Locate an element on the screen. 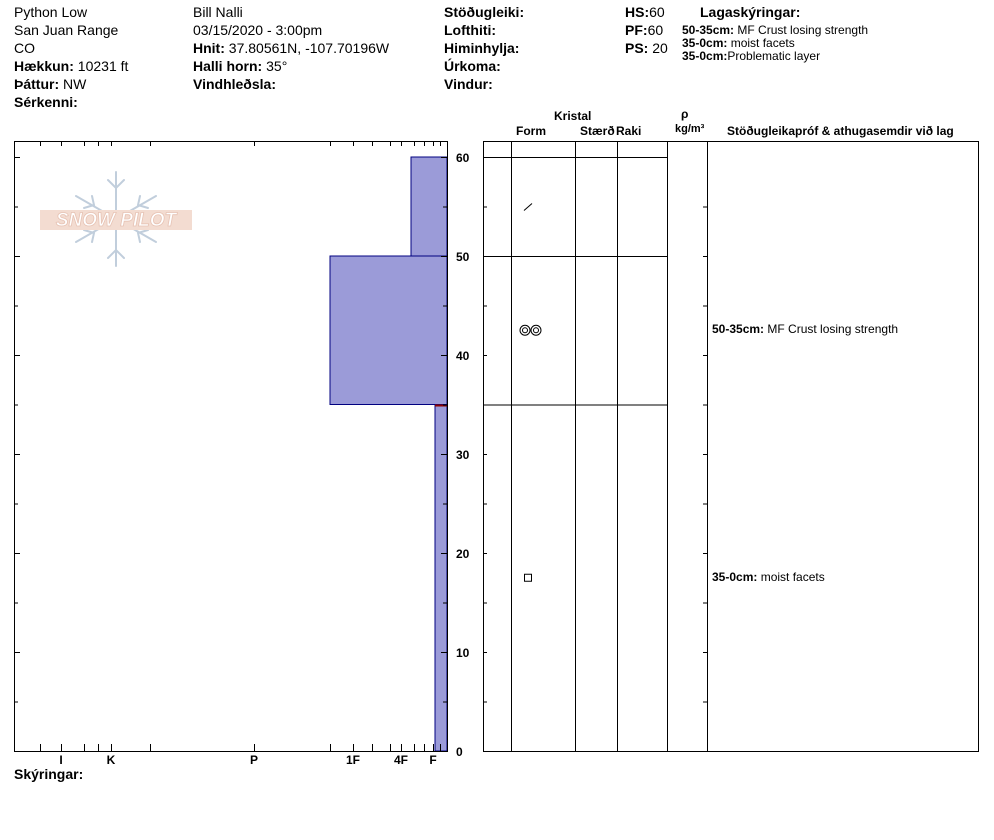 This screenshot has height=840, width=994. sky-label: Himinhylja: is located at coordinates (482, 48).